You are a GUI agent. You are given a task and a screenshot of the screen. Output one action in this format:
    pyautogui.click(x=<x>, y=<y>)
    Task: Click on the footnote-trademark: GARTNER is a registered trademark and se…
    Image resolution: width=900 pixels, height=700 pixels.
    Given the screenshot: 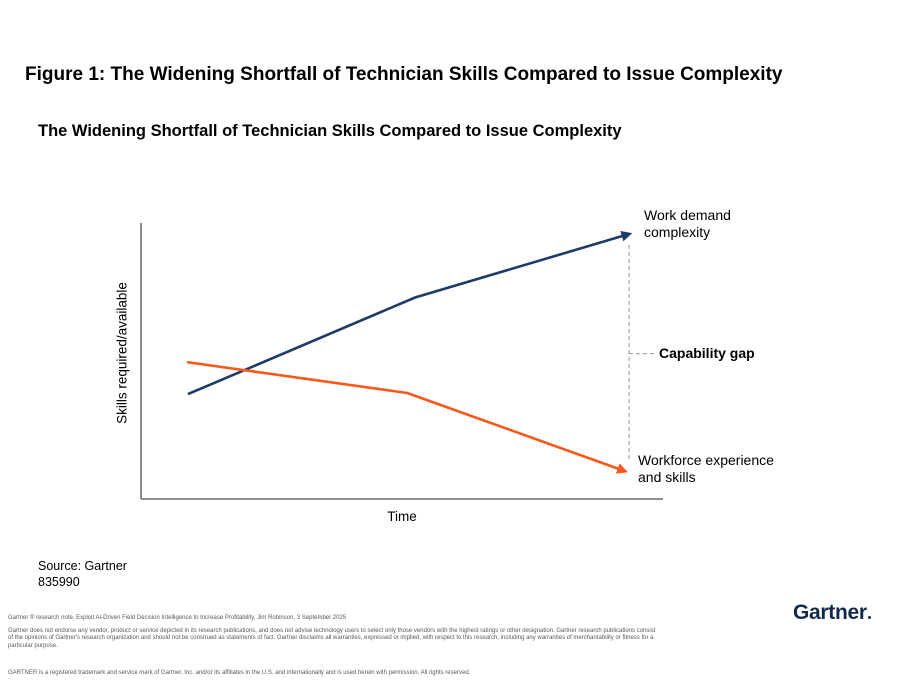 What is the action you would take?
    pyautogui.click(x=239, y=673)
    